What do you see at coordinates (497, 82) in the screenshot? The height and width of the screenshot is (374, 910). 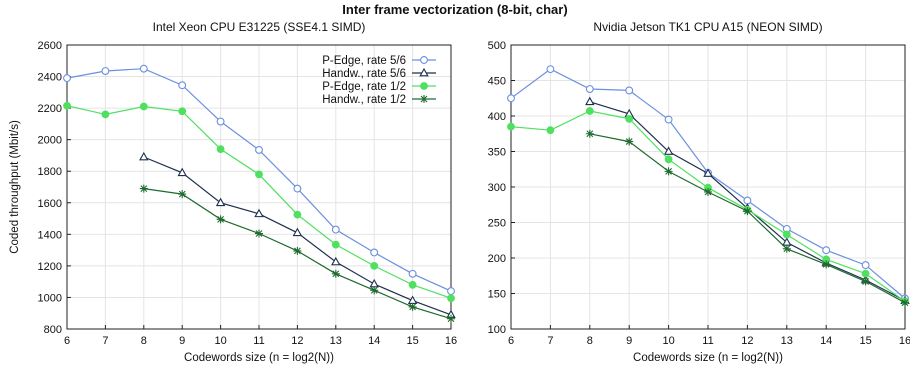 I see `y-tick-label: 450` at bounding box center [497, 82].